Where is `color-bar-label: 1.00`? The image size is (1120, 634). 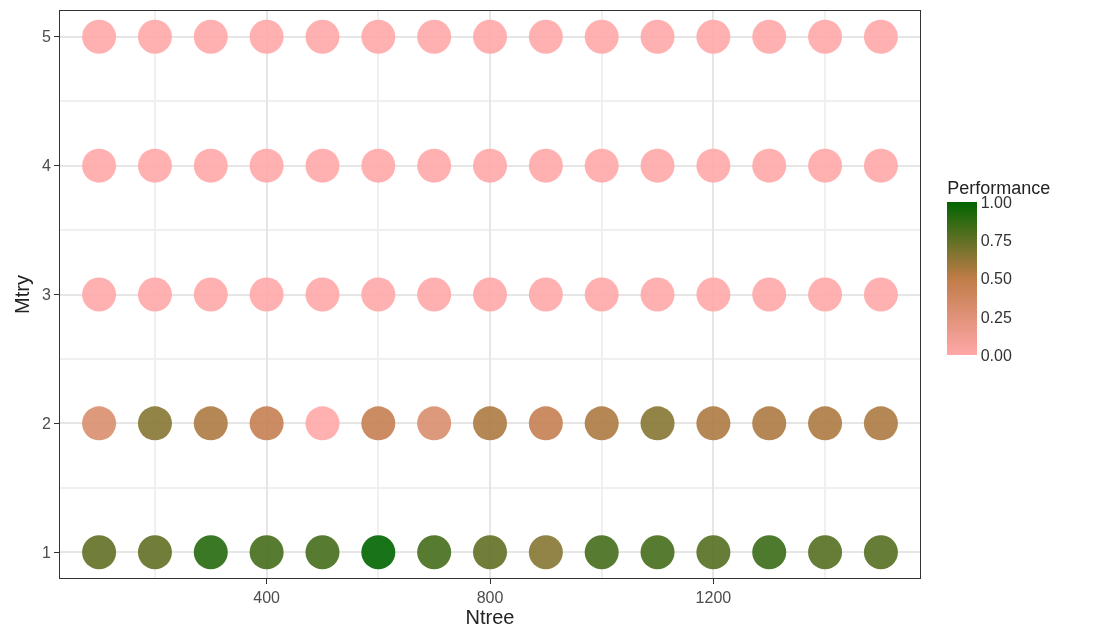 color-bar-label: 1.00 is located at coordinates (996, 202).